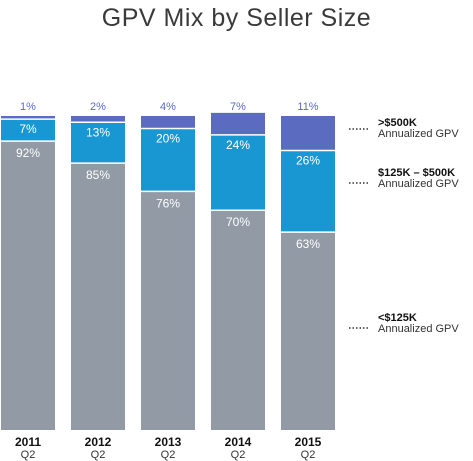  What do you see at coordinates (238, 145) in the screenshot?
I see `value-label-mid-2014: 24%` at bounding box center [238, 145].